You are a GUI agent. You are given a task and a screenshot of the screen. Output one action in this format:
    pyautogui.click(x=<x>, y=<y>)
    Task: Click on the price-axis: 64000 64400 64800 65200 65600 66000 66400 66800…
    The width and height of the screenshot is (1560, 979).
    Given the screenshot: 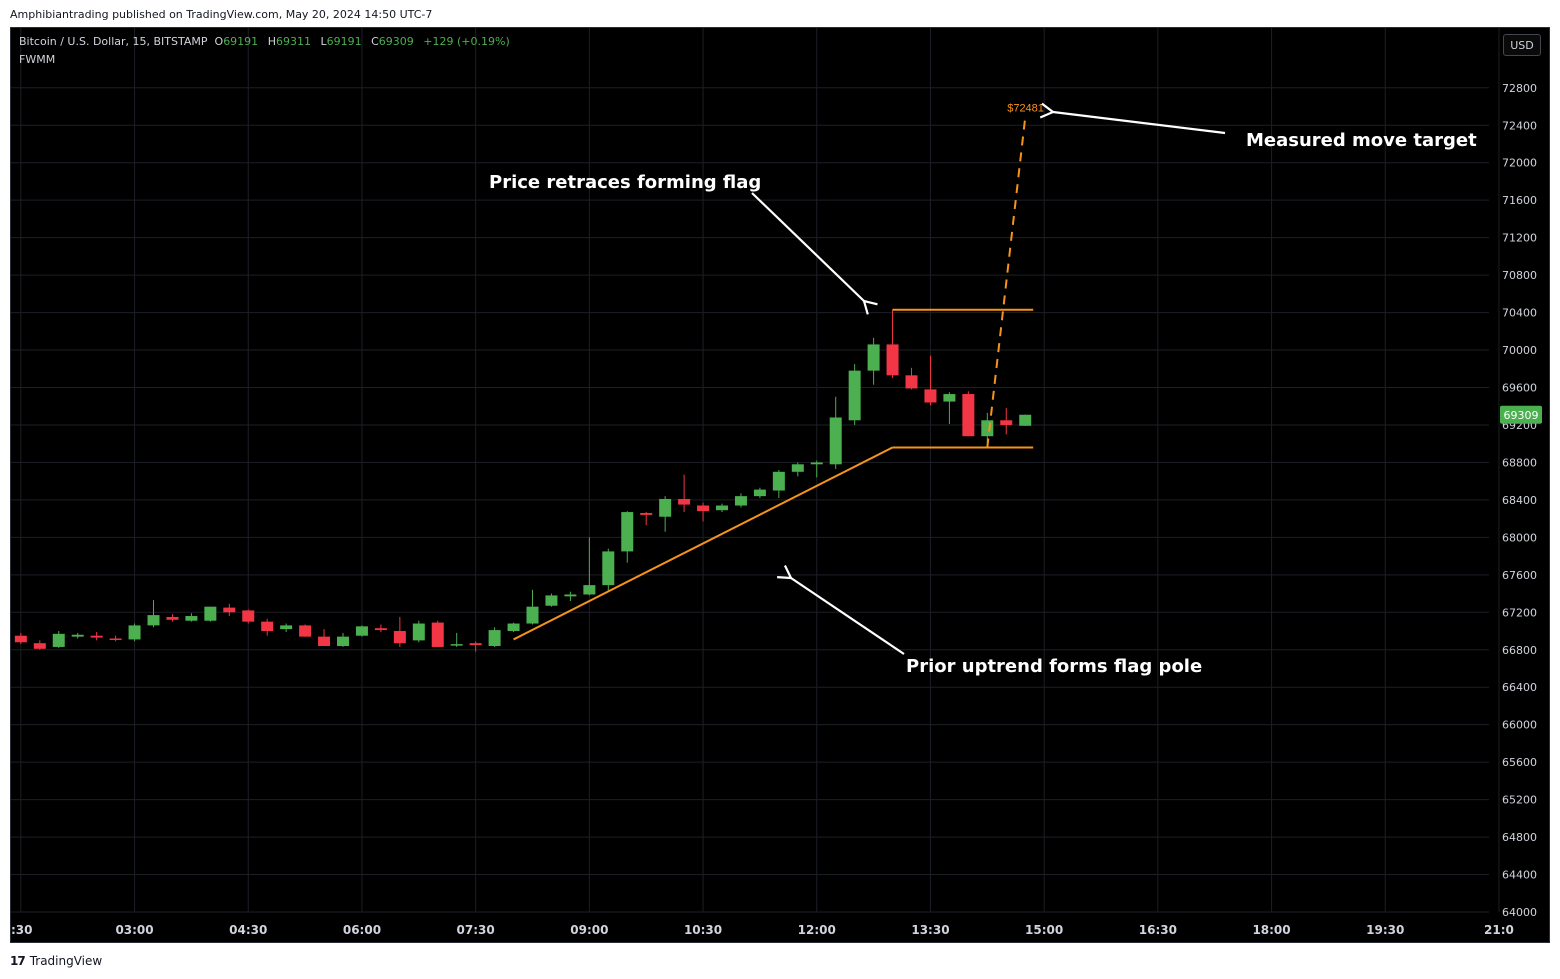 What is the action you would take?
    pyautogui.click(x=1521, y=500)
    